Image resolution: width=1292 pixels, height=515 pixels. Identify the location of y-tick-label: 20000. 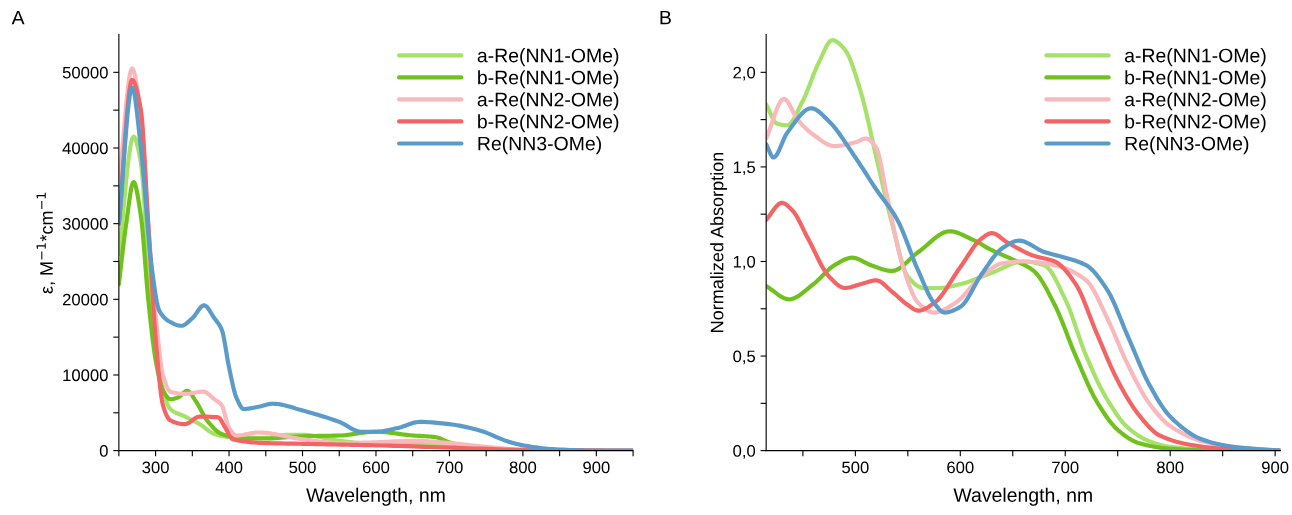
(85, 299).